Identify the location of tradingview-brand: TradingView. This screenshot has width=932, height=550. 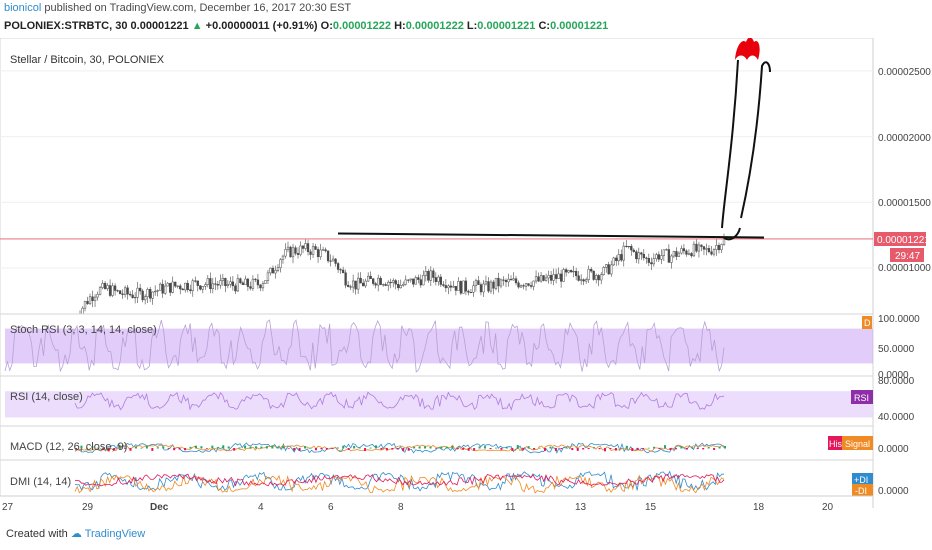
(115, 534).